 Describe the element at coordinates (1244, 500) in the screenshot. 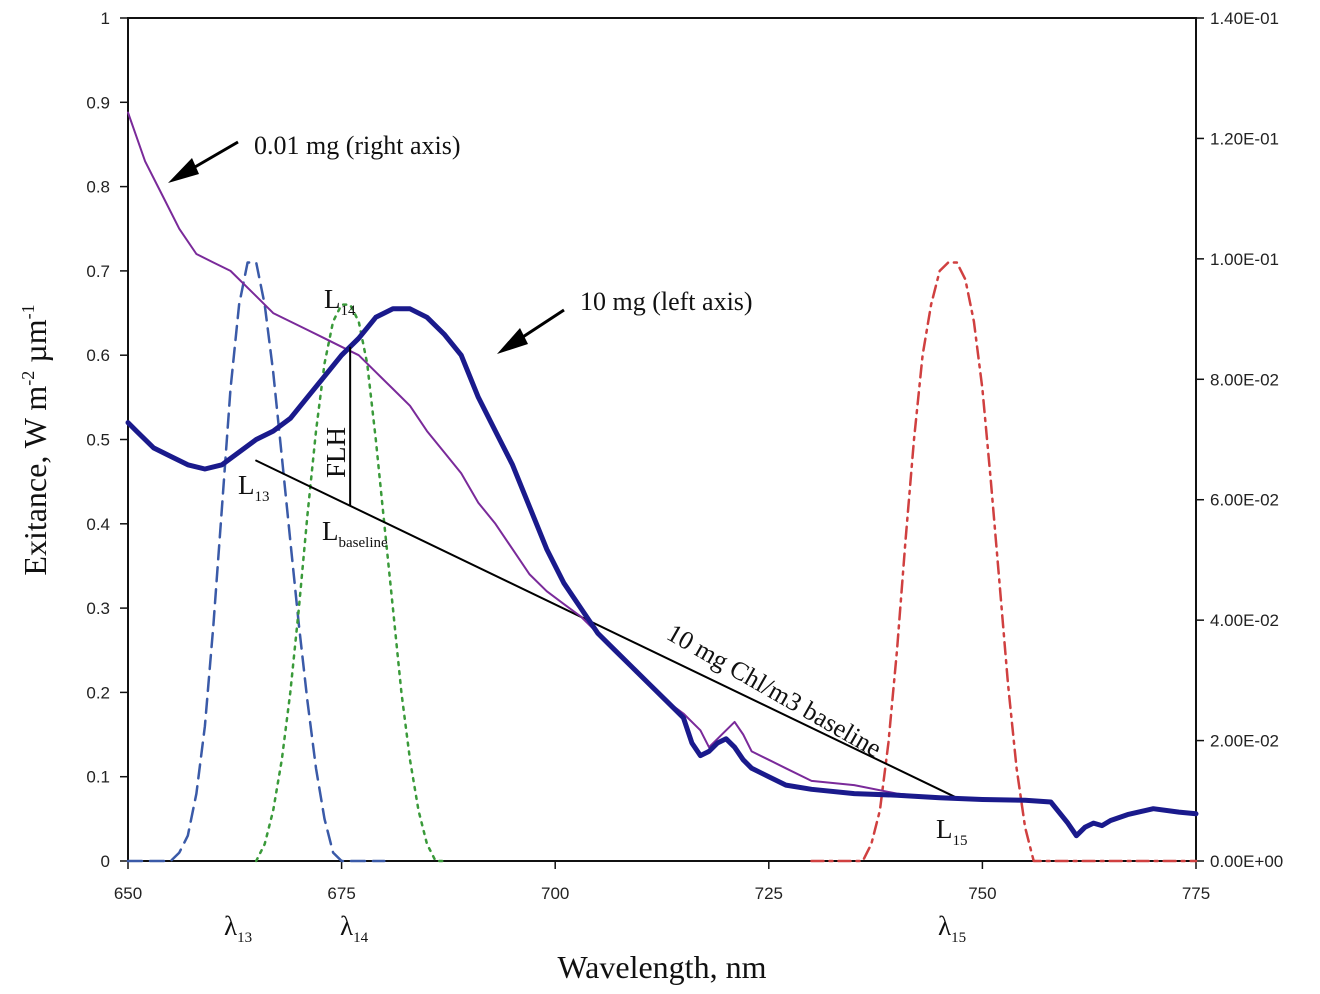

I see `right-tick-label: 6.00E-02` at that location.